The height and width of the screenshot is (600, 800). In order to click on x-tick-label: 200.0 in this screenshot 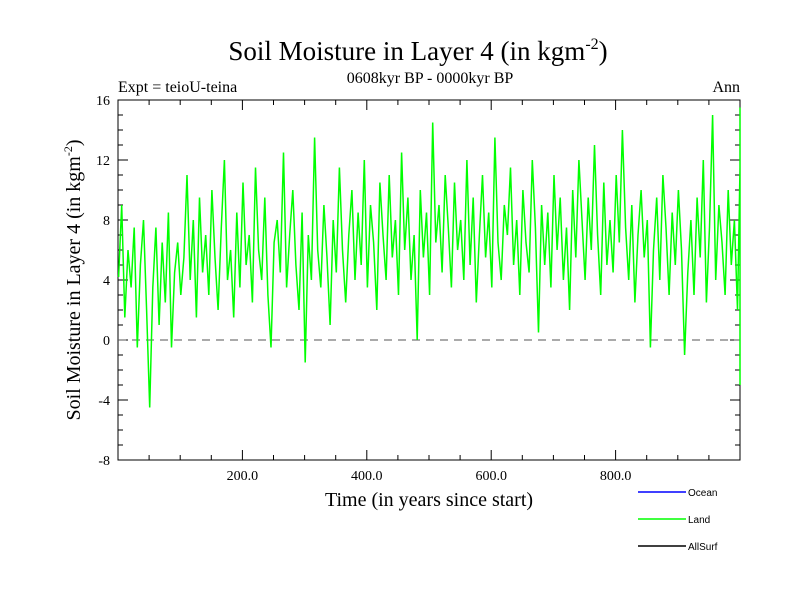, I will do `click(243, 476)`.